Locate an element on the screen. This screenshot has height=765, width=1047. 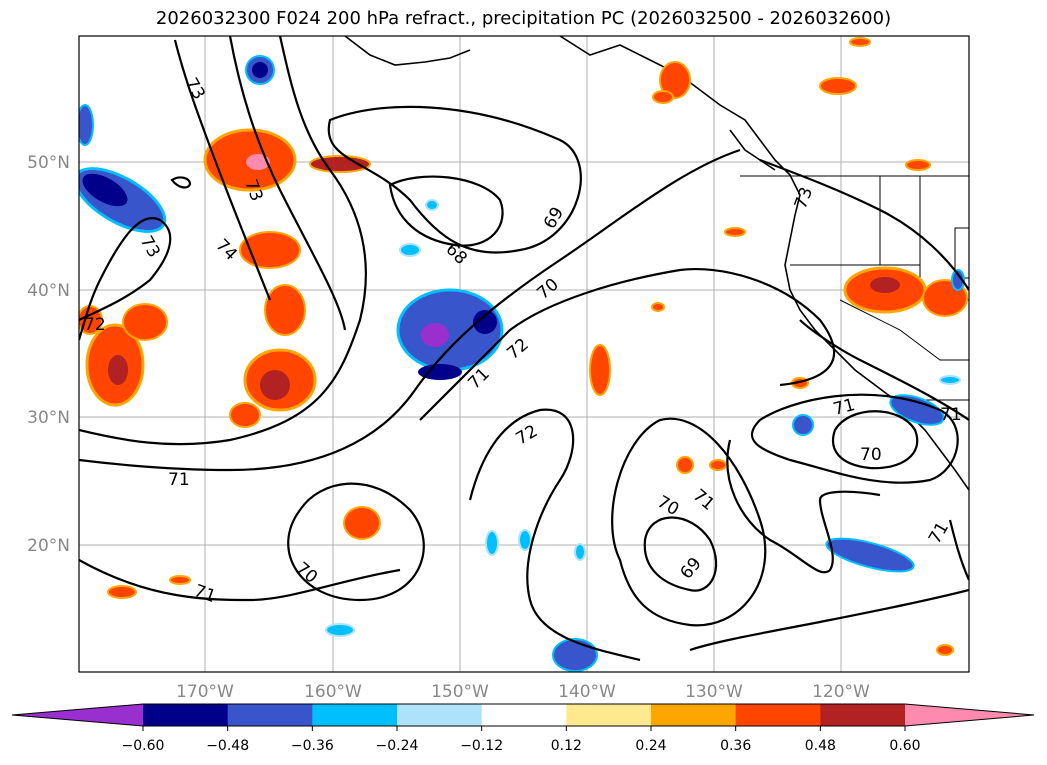
latitude-labels: 50°N 40°N 30°N 20°N is located at coordinates (48, 354).